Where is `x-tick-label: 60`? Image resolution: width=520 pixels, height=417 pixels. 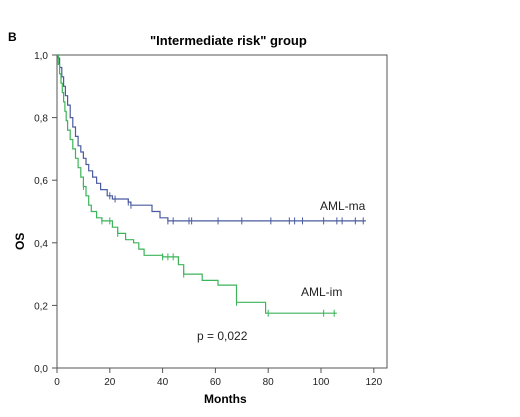
x-tick-label: 60 is located at coordinates (216, 382).